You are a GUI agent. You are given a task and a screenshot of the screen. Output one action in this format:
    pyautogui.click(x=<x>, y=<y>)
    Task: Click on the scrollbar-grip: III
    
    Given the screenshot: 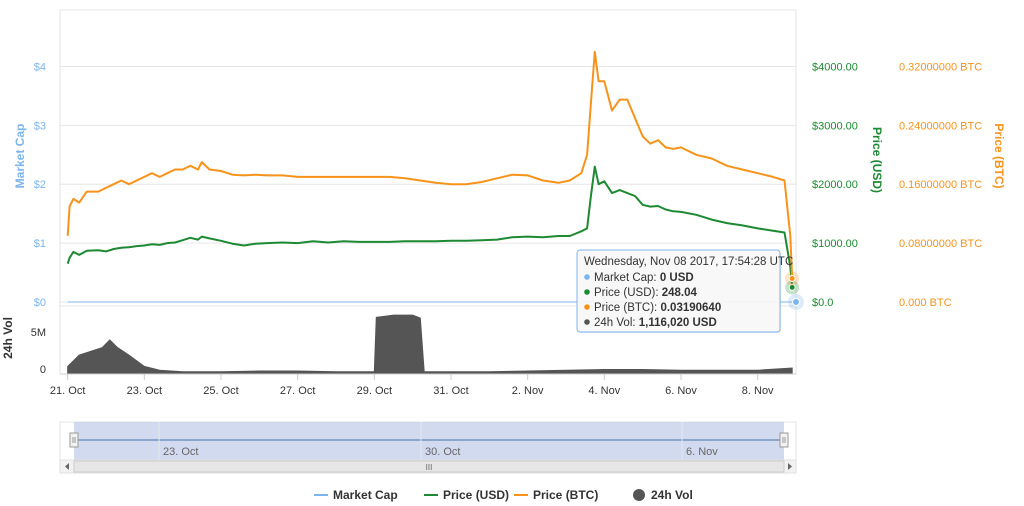 What is the action you would take?
    pyautogui.click(x=429, y=467)
    